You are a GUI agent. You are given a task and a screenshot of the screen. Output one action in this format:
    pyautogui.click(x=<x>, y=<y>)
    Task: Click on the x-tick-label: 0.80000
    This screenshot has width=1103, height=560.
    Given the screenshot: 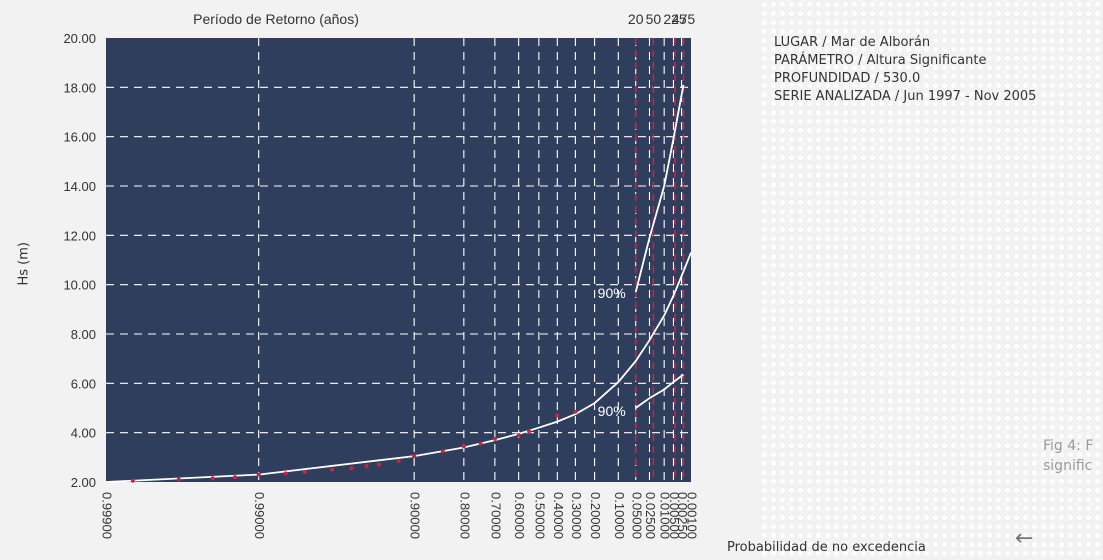 What is the action you would take?
    pyautogui.click(x=464, y=515)
    